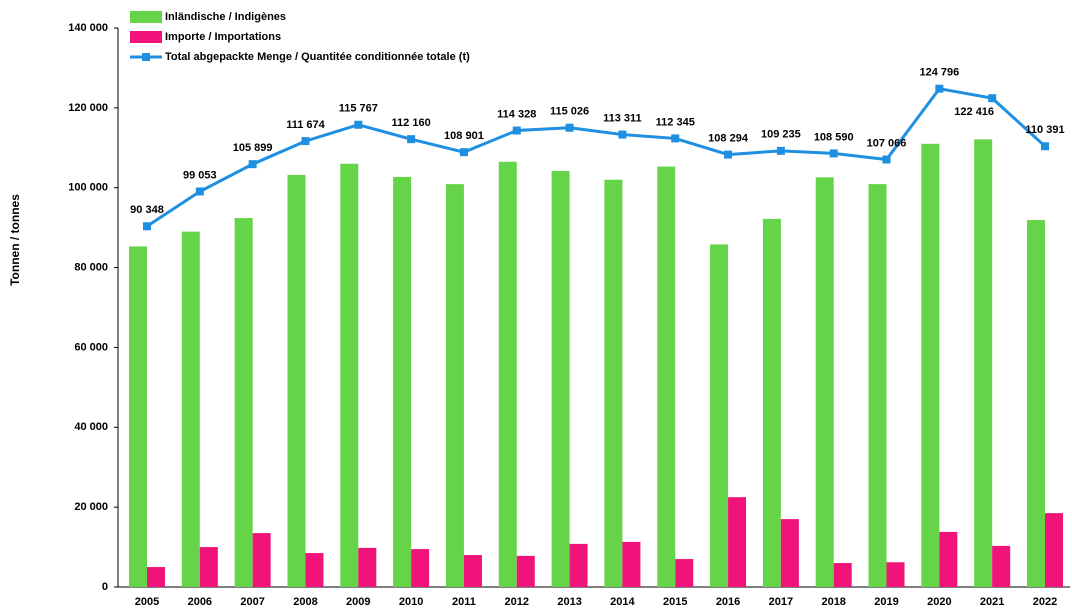 The image size is (1072, 608). What do you see at coordinates (253, 148) in the screenshot?
I see `data-label: 105 899` at bounding box center [253, 148].